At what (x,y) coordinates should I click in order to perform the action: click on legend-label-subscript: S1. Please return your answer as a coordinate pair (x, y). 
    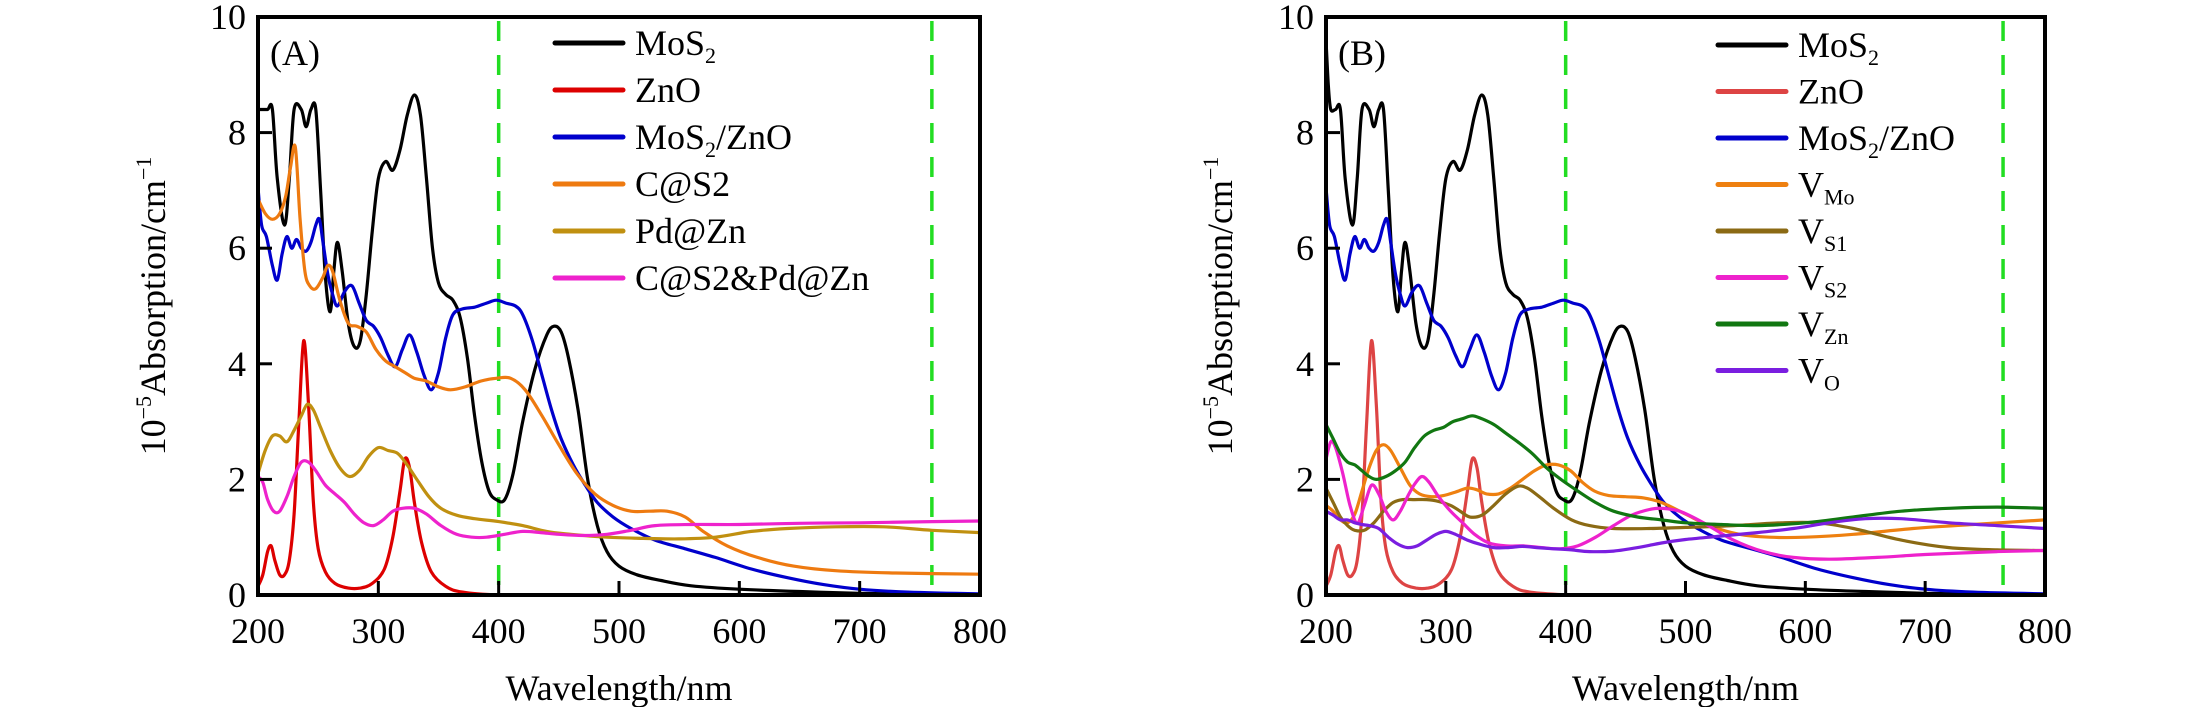
    Looking at the image, I should click on (1835, 243).